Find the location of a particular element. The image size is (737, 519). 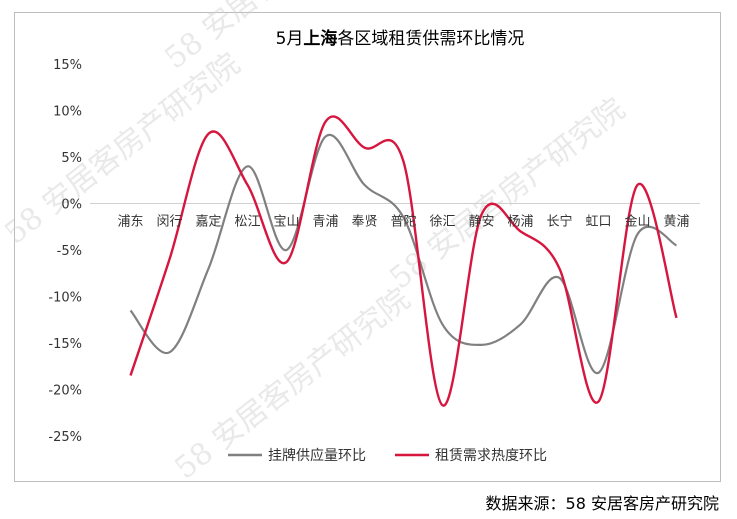

x-tick-label: 虹口 is located at coordinates (598, 222).